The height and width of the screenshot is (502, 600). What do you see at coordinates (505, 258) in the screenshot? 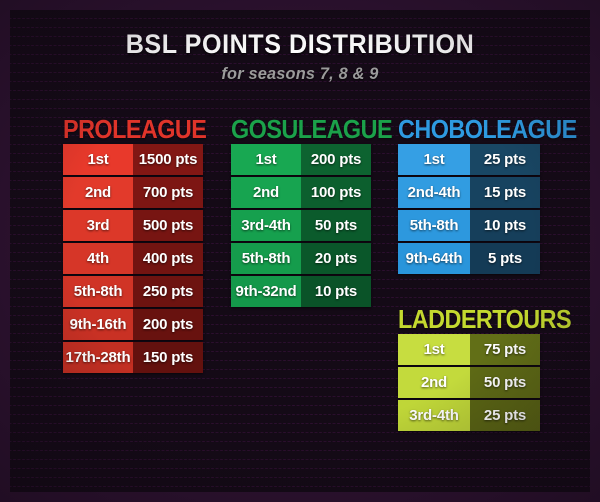
I see `points-cell: 5 pts` at bounding box center [505, 258].